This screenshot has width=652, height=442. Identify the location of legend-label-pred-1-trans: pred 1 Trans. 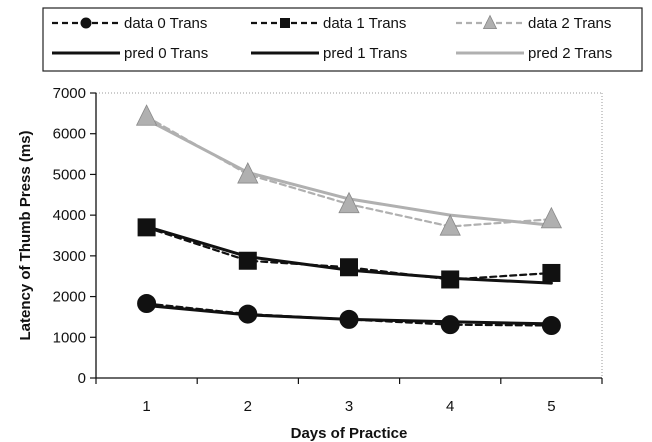
(365, 53).